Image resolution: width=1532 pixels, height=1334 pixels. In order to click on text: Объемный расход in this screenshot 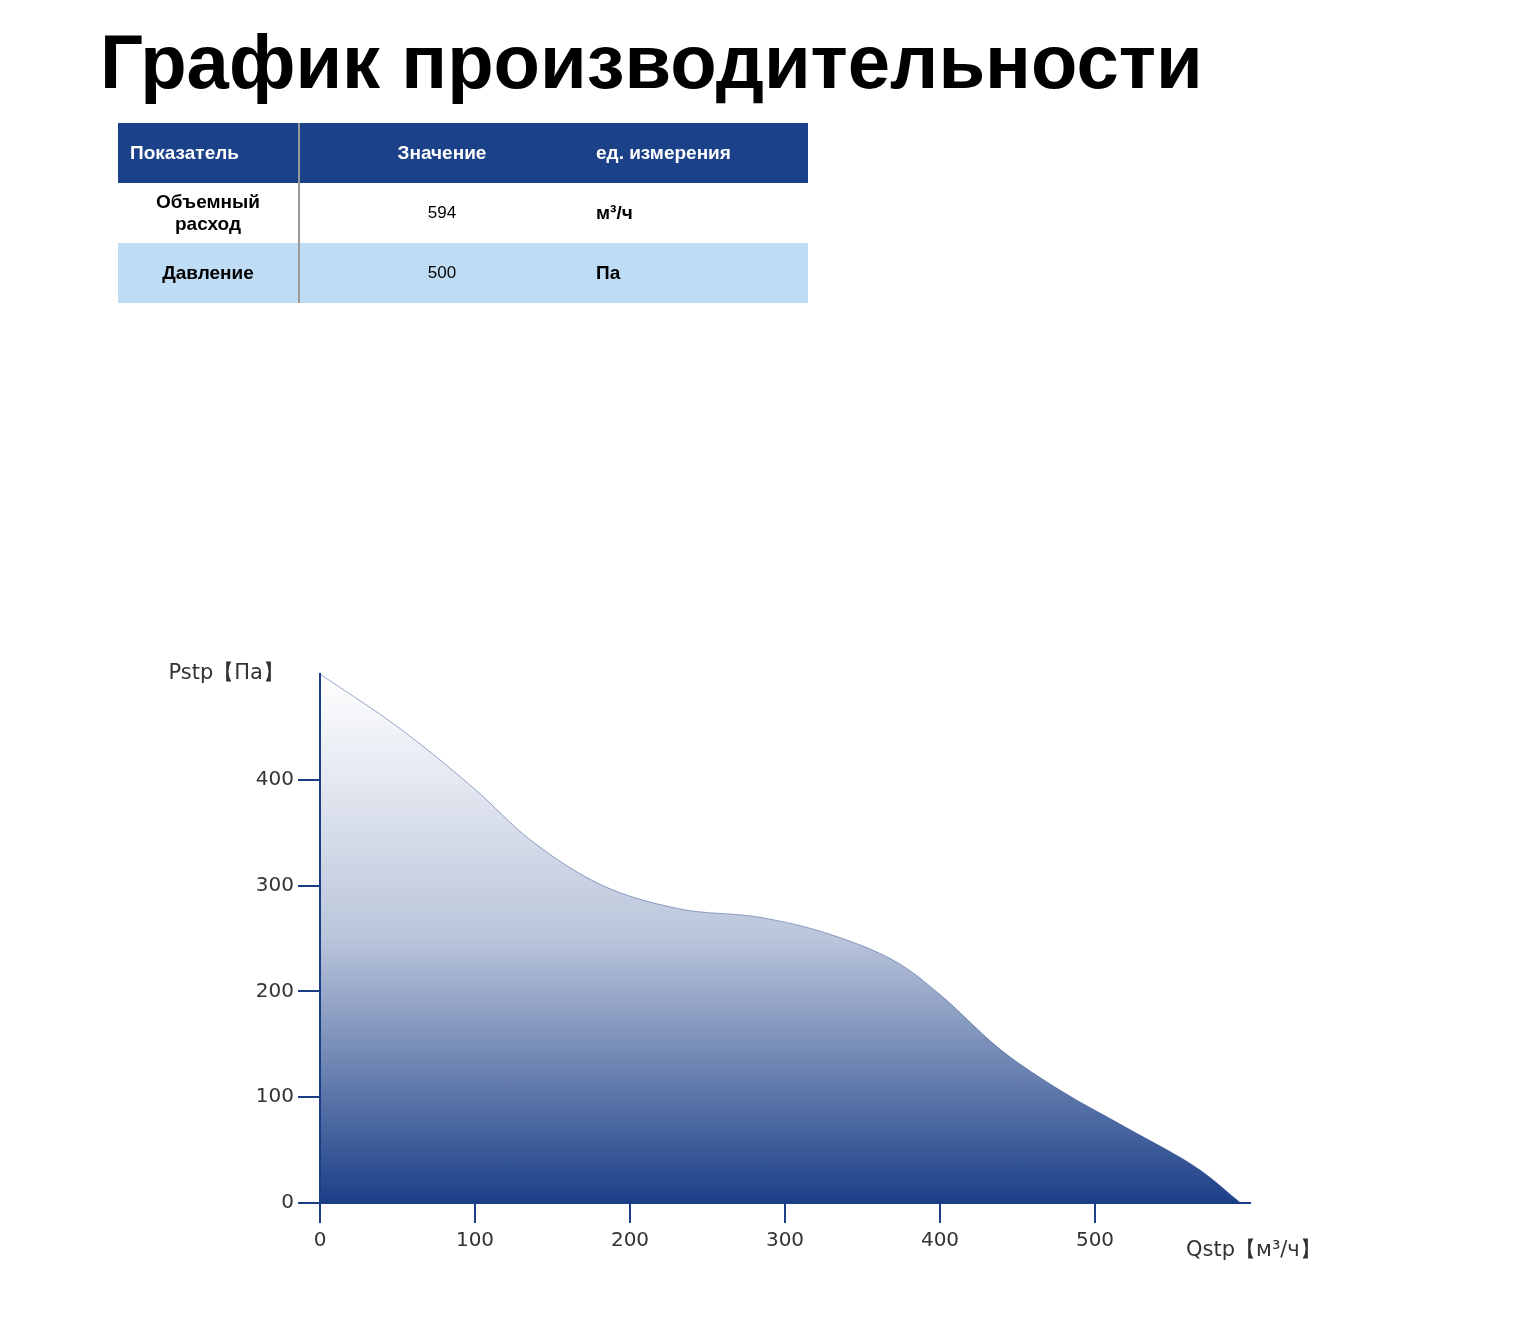, I will do `click(208, 213)`.